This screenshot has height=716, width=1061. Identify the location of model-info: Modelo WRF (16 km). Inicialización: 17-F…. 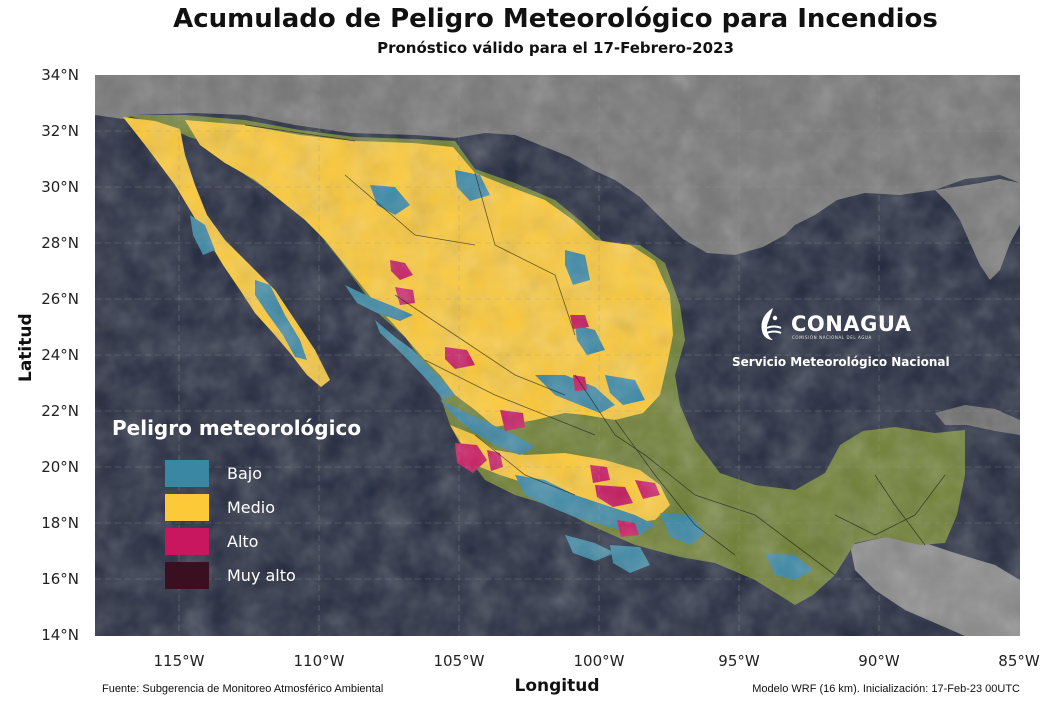
(886, 689).